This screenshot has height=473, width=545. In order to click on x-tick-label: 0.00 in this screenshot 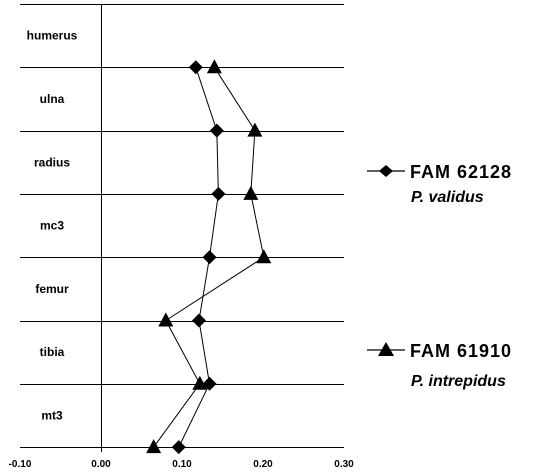, I will do `click(101, 464)`.